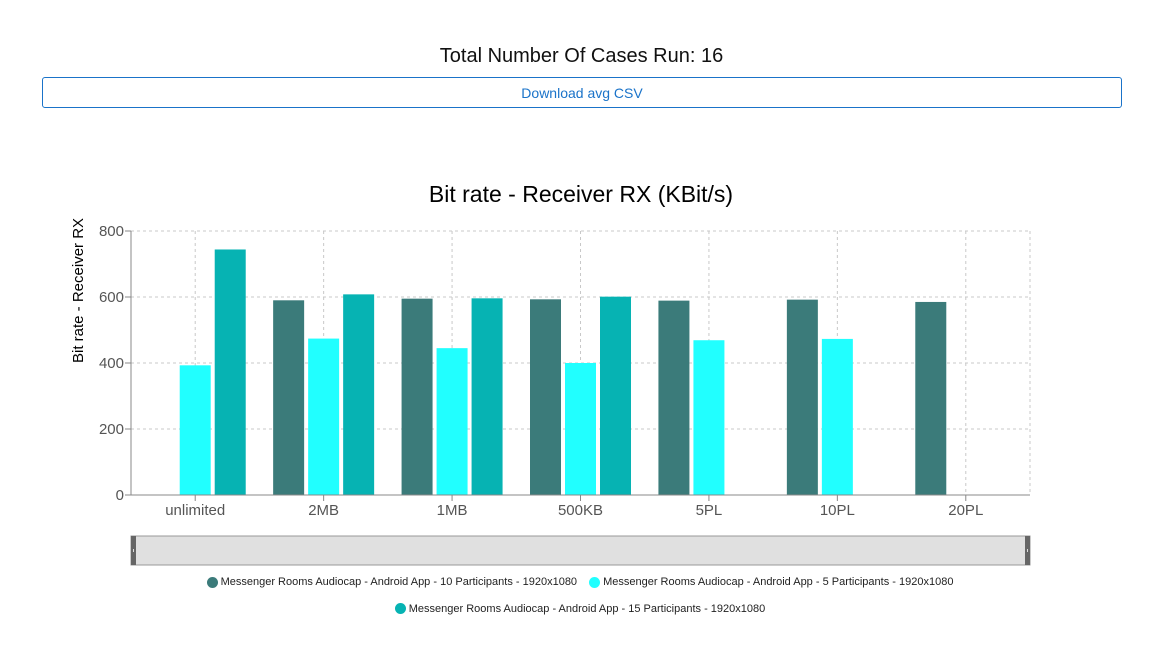 The height and width of the screenshot is (651, 1173). I want to click on chart-title: Bit rate - Receiver RX (KBit/s), so click(581, 194).